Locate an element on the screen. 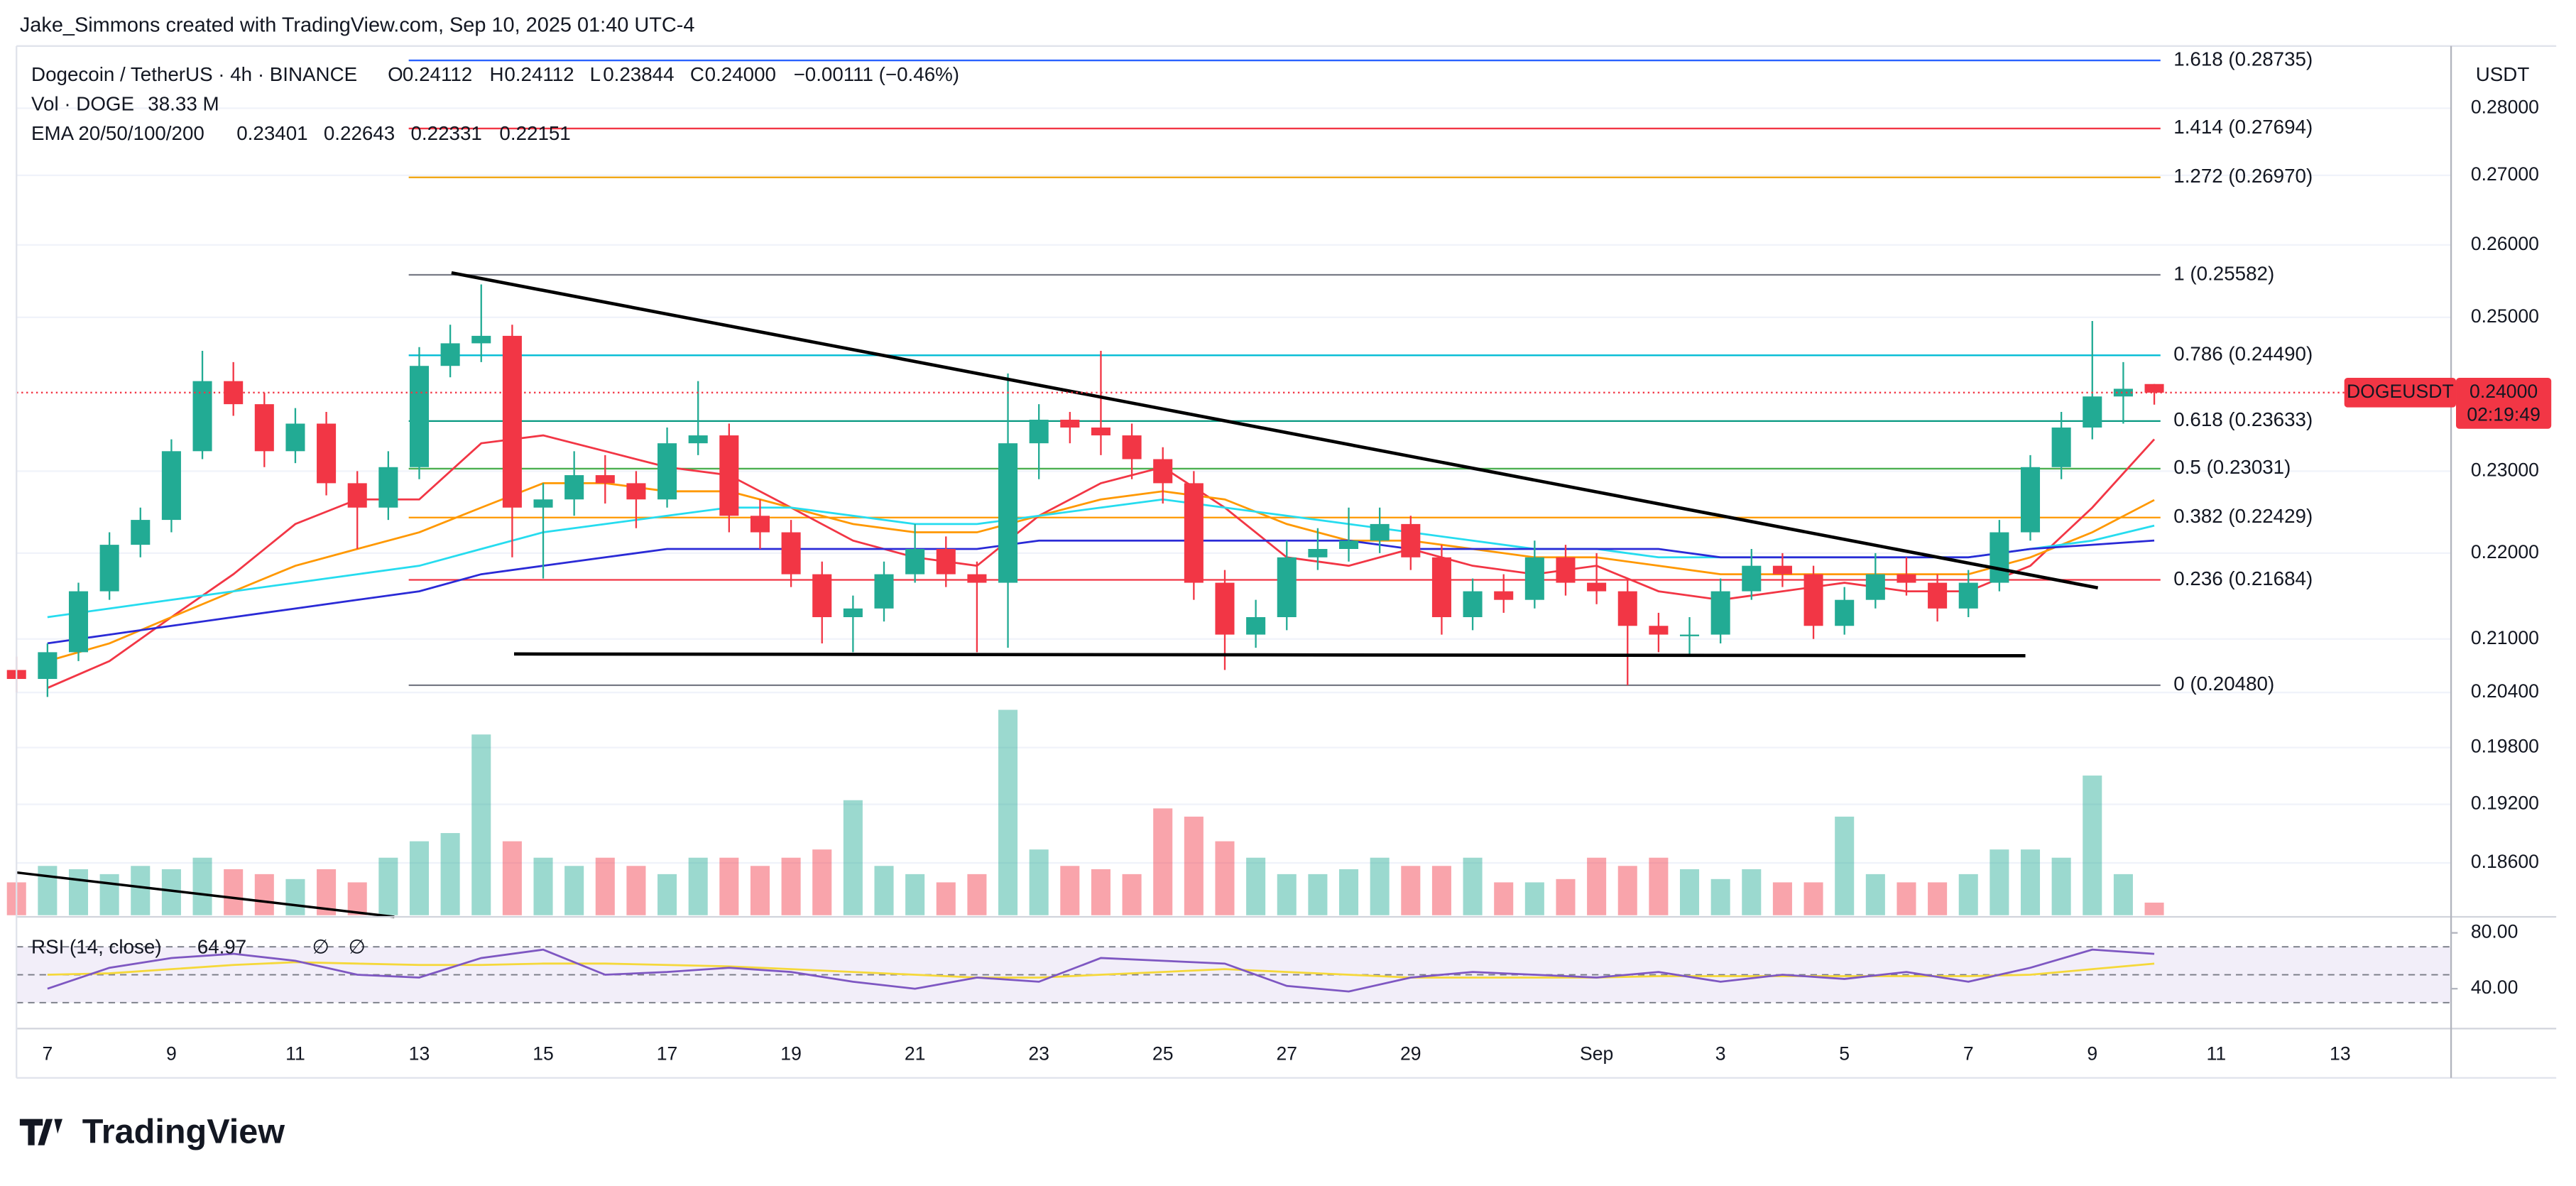 Image resolution: width=2576 pixels, height=1186 pixels. rsi-pane is located at coordinates (1237, 967).